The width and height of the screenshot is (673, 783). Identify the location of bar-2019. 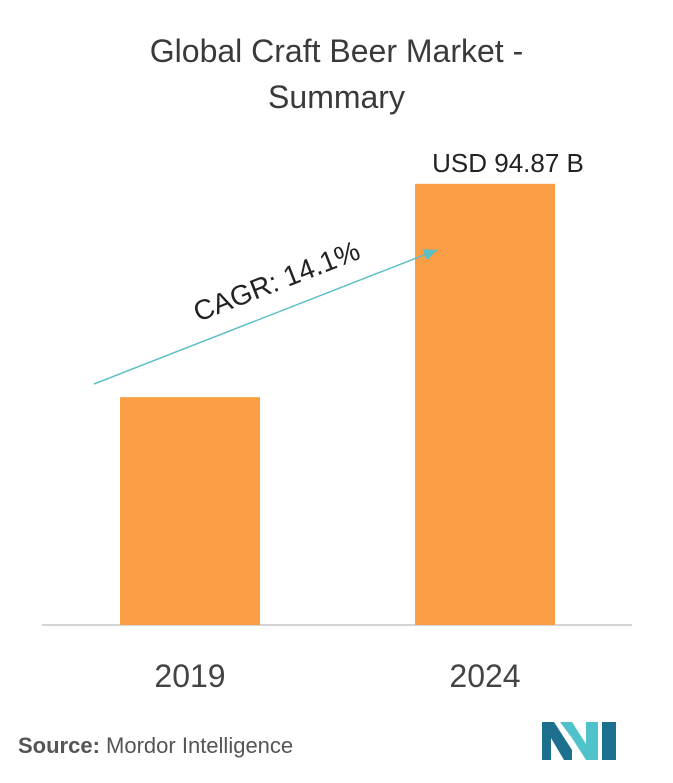
(190, 511).